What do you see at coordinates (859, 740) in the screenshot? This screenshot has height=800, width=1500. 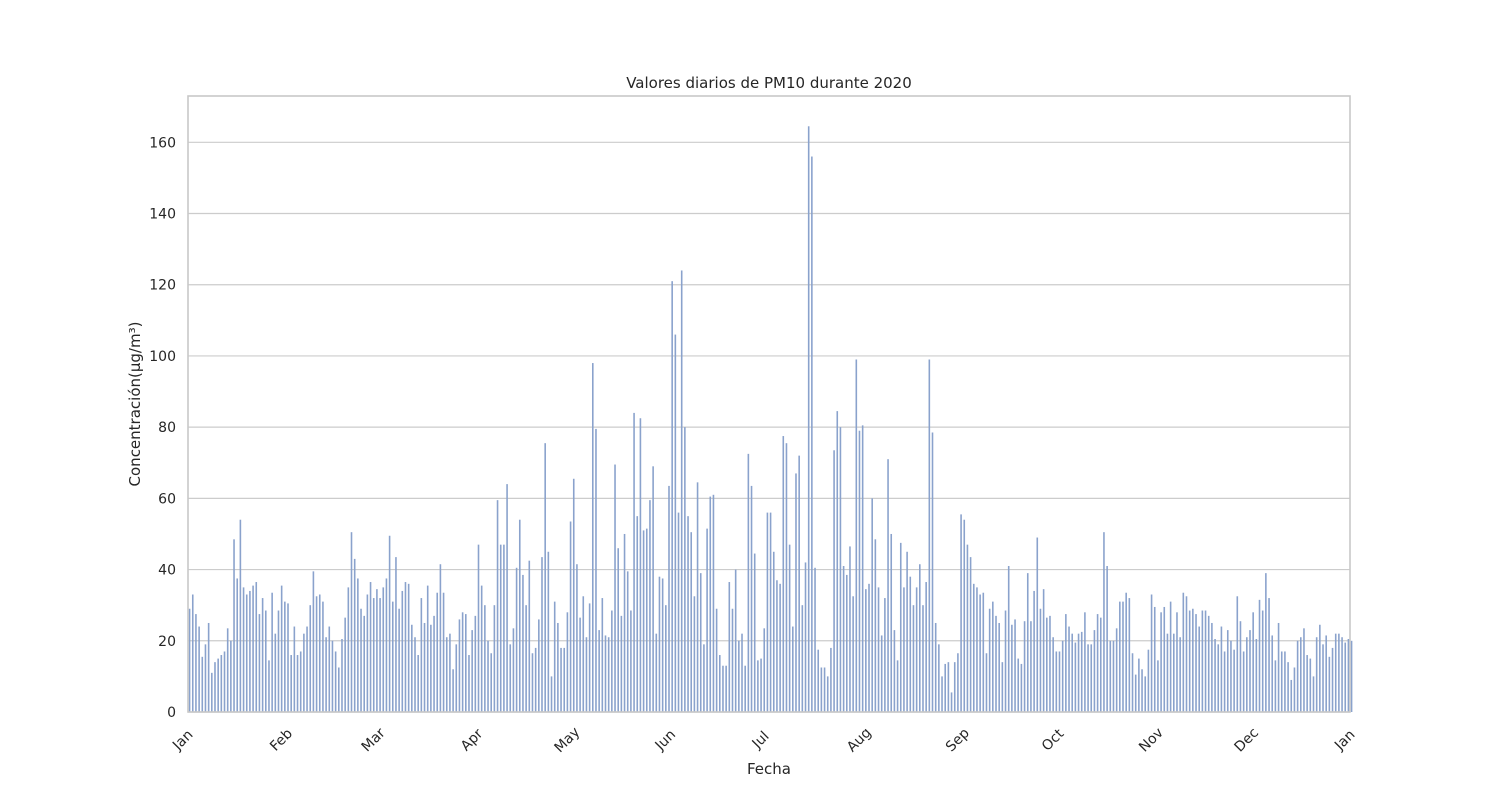 I see `x-tick-label: Aug` at bounding box center [859, 740].